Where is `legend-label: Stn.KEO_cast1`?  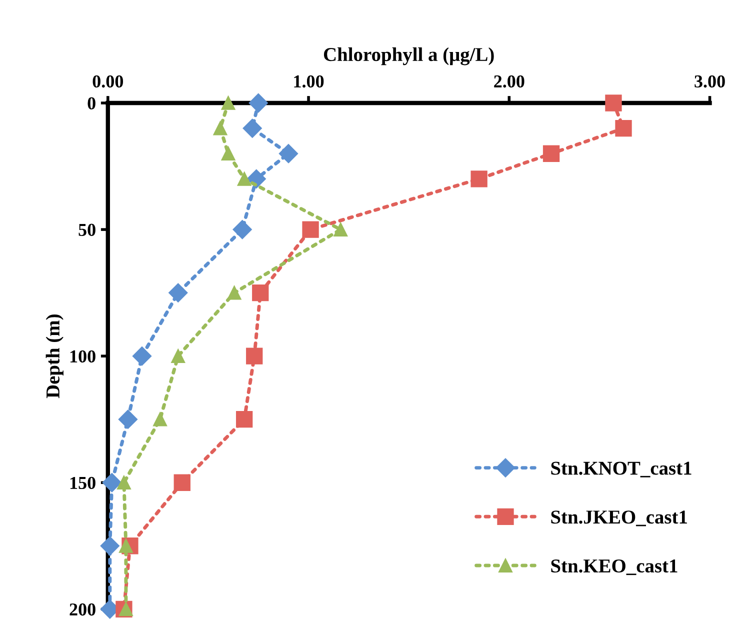 legend-label: Stn.KEO_cast1 is located at coordinates (614, 567).